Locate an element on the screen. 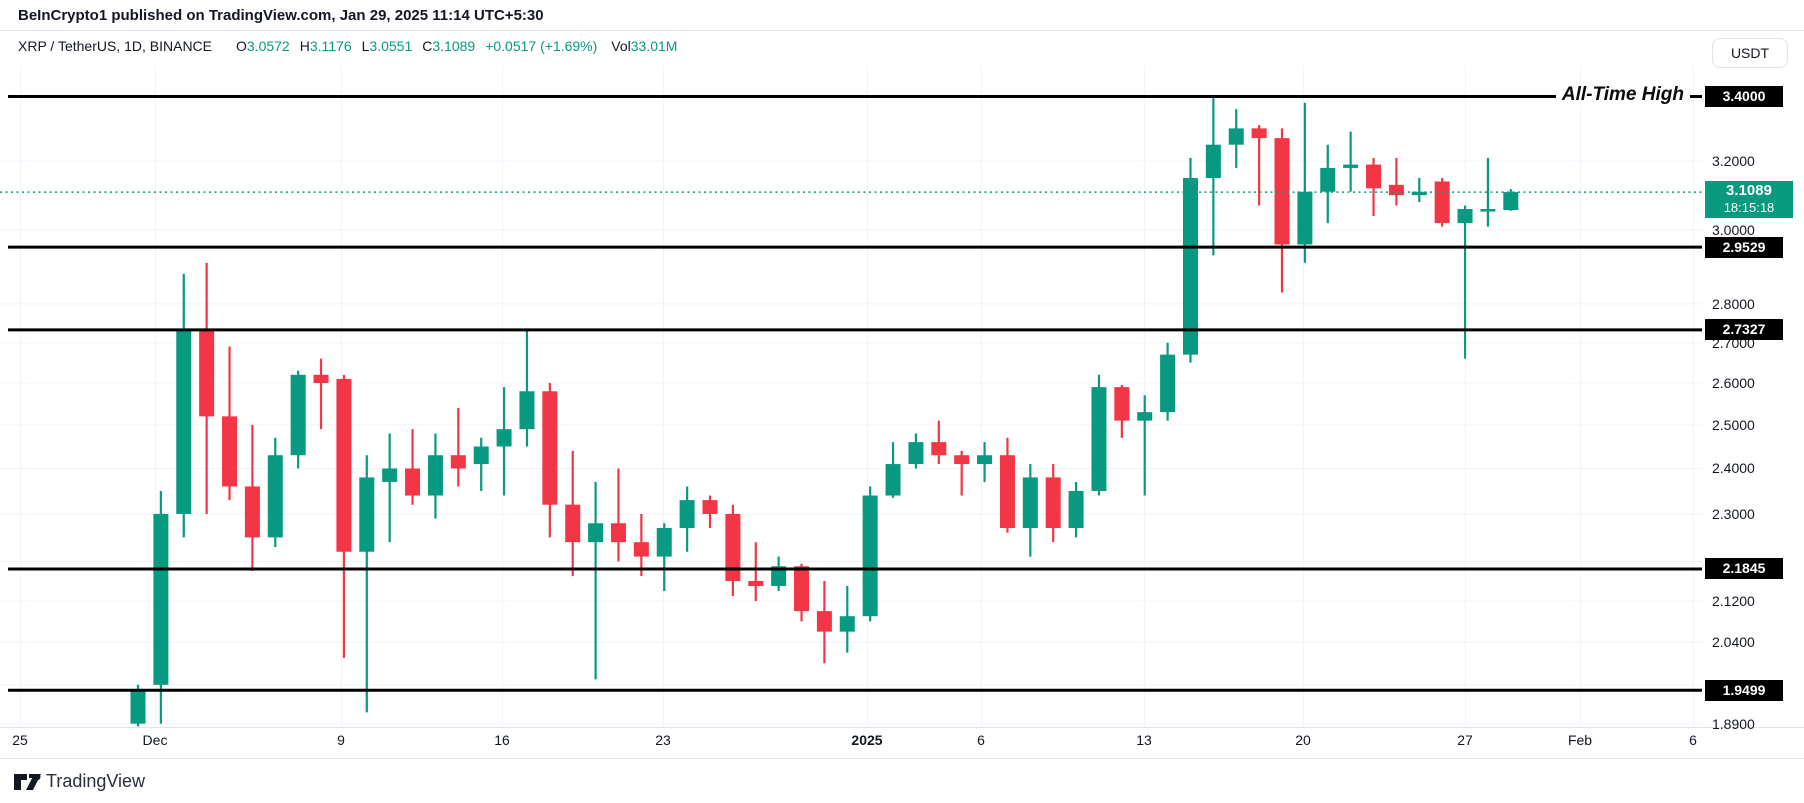  price-tick-label: 2.3000 is located at coordinates (1733, 513).